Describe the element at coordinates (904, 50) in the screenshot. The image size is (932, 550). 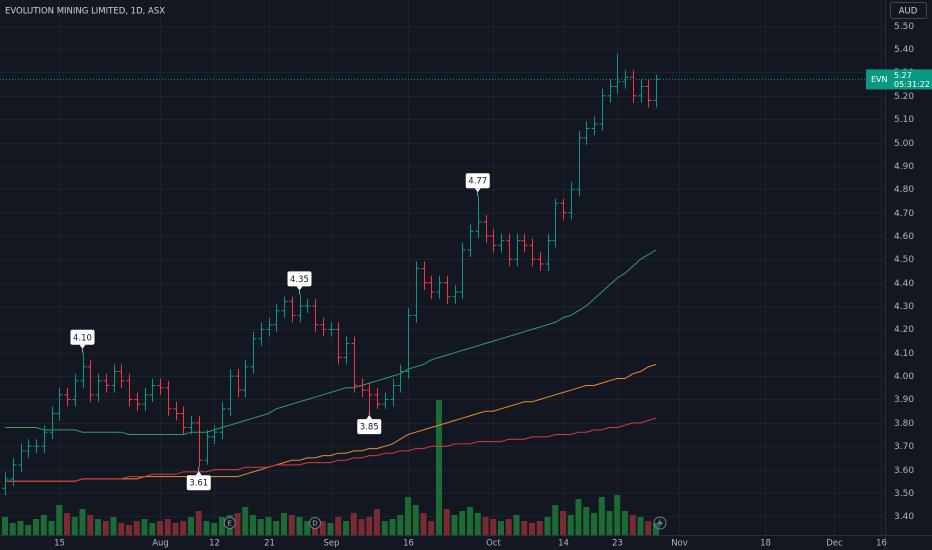
I see `y-tick-label: 5.40` at that location.